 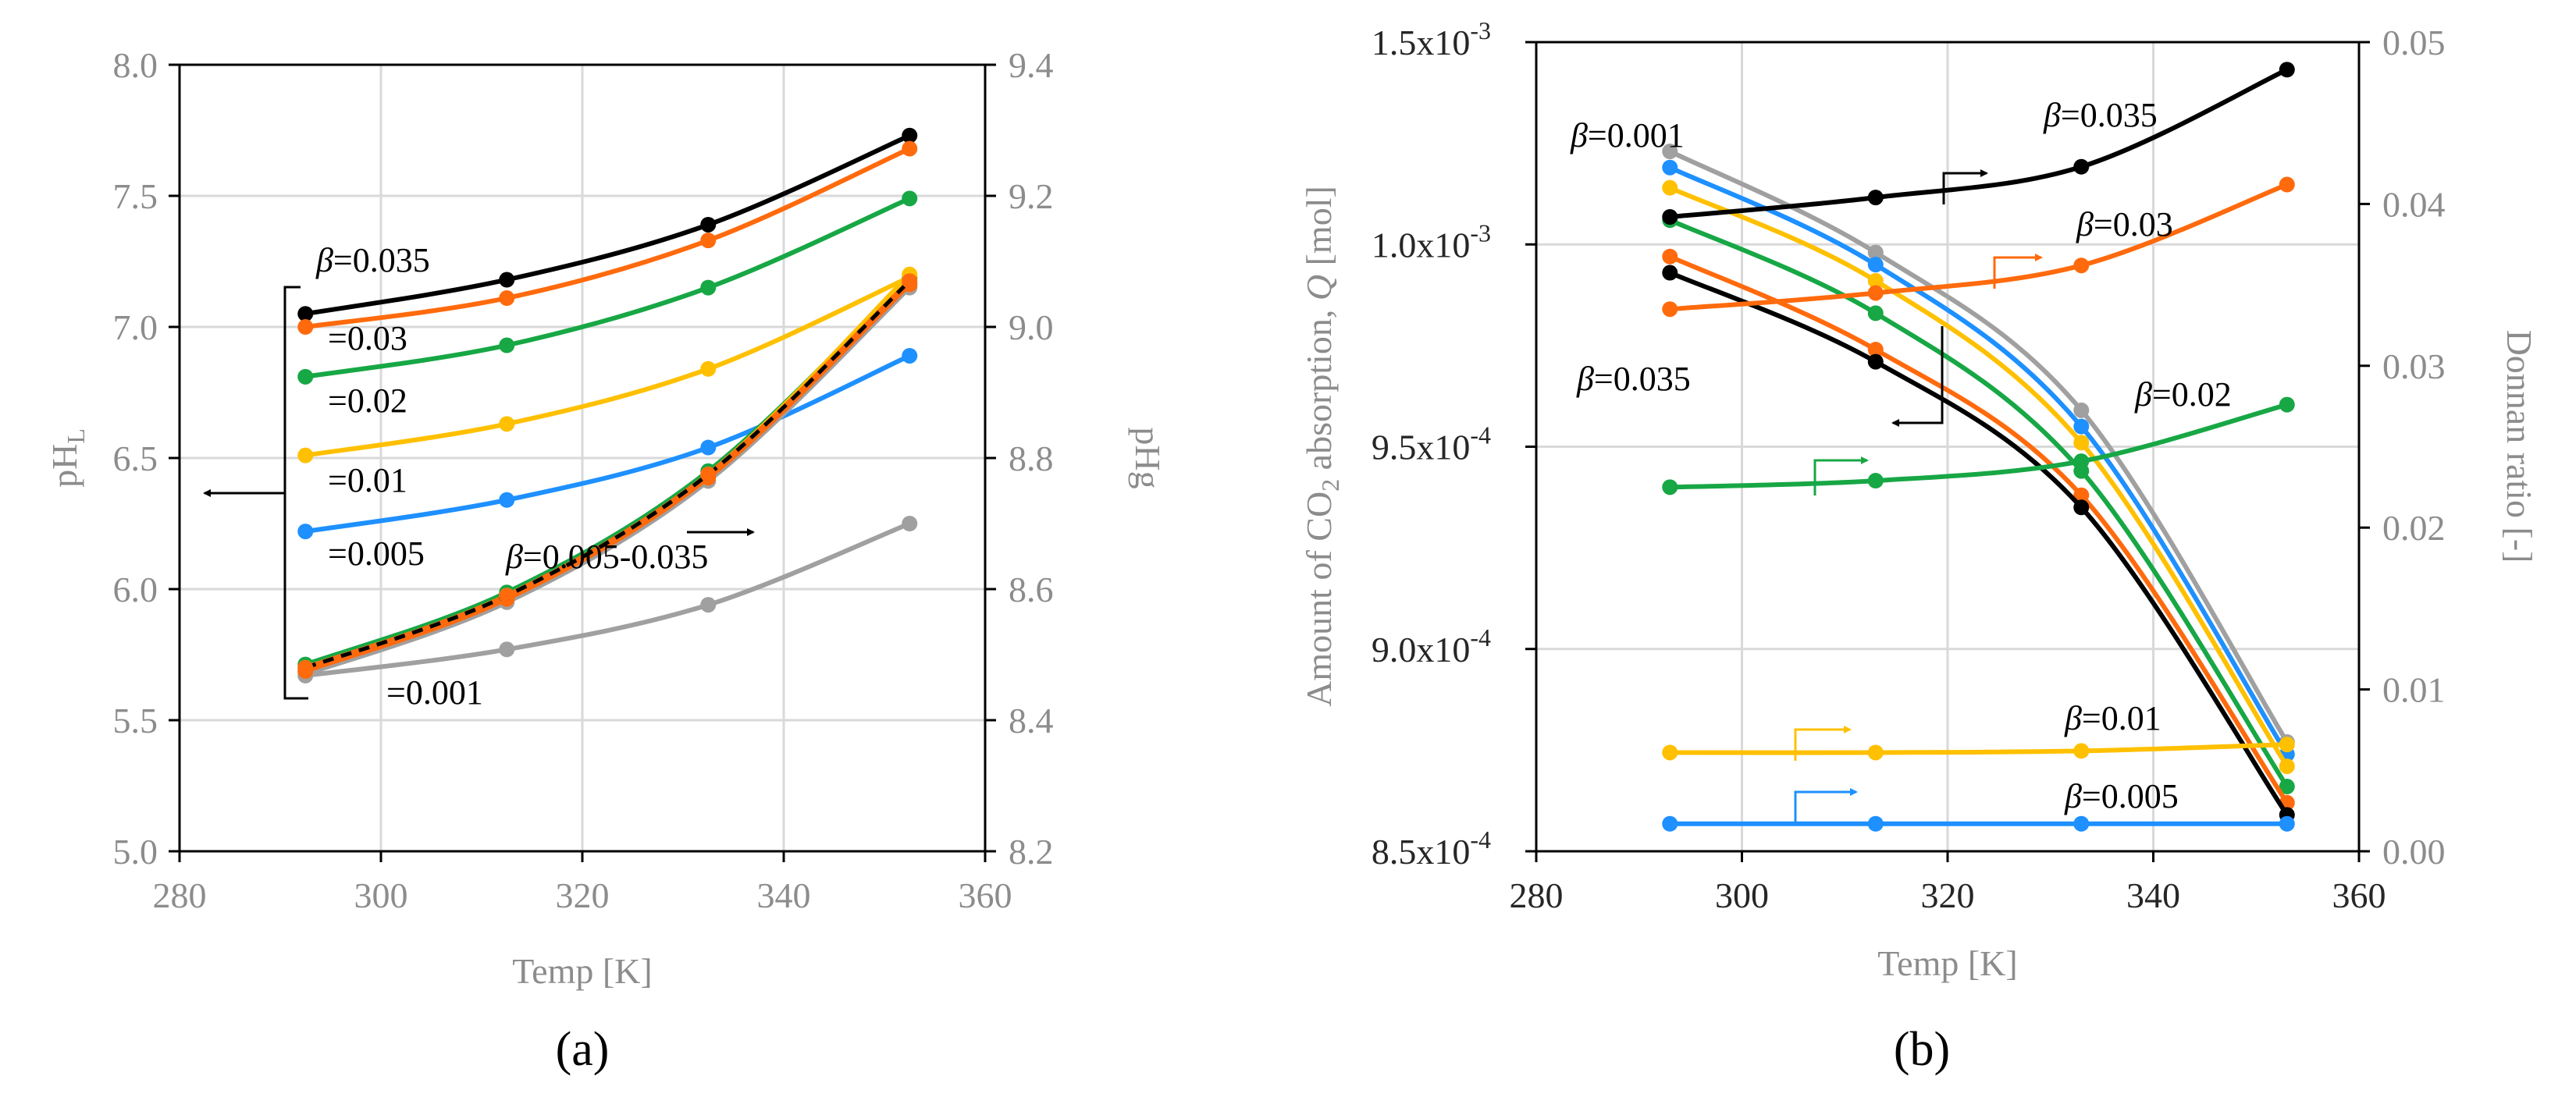 I want to click on series--0-001-line, so click(x=607, y=599).